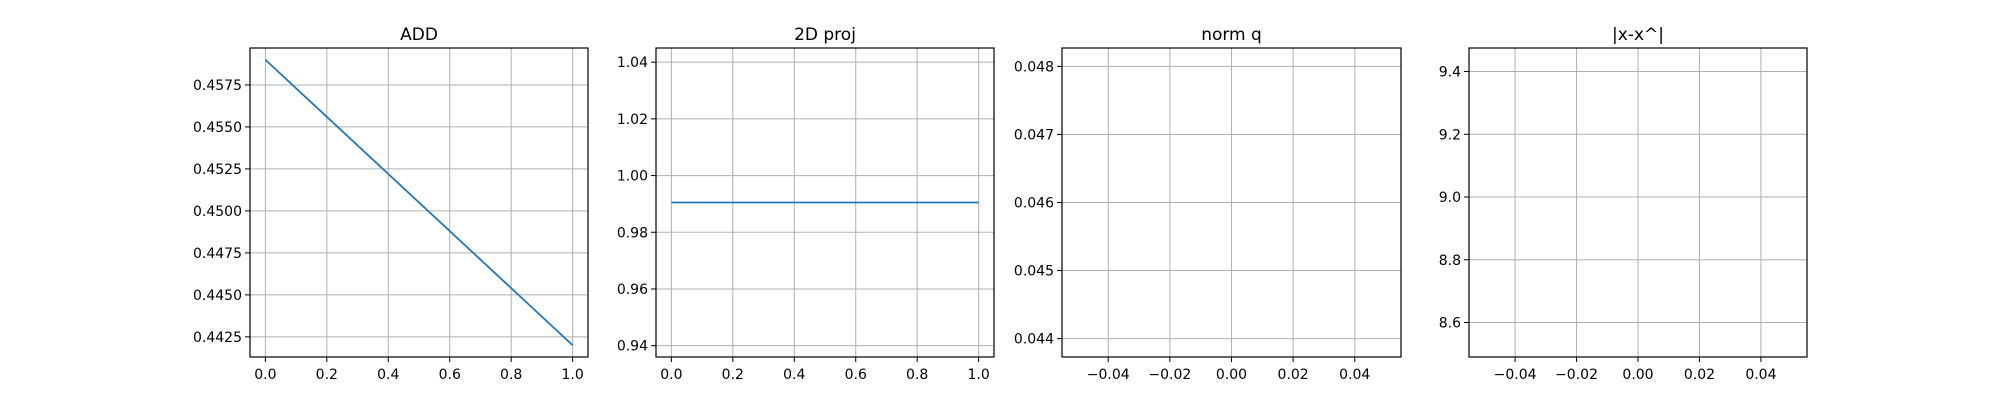  I want to click on y-tick-label: 0.4450, so click(217, 296).